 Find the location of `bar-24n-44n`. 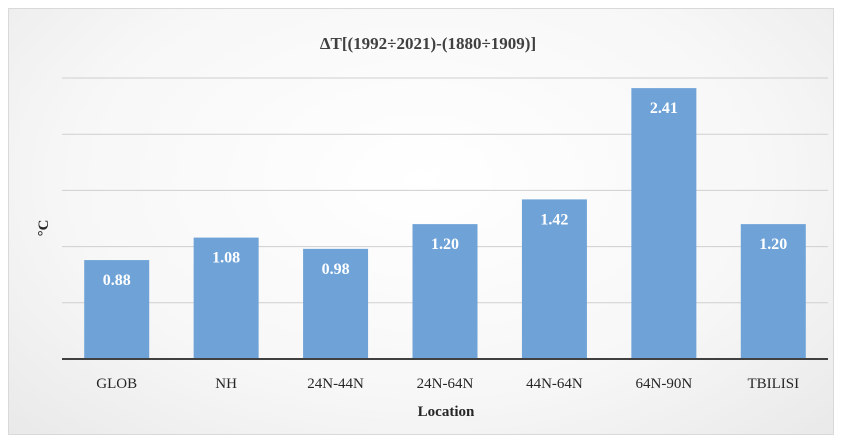

bar-24n-44n is located at coordinates (336, 303).